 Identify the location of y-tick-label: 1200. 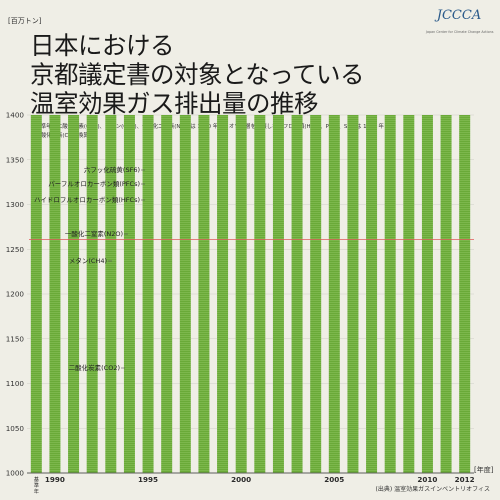
(15, 294).